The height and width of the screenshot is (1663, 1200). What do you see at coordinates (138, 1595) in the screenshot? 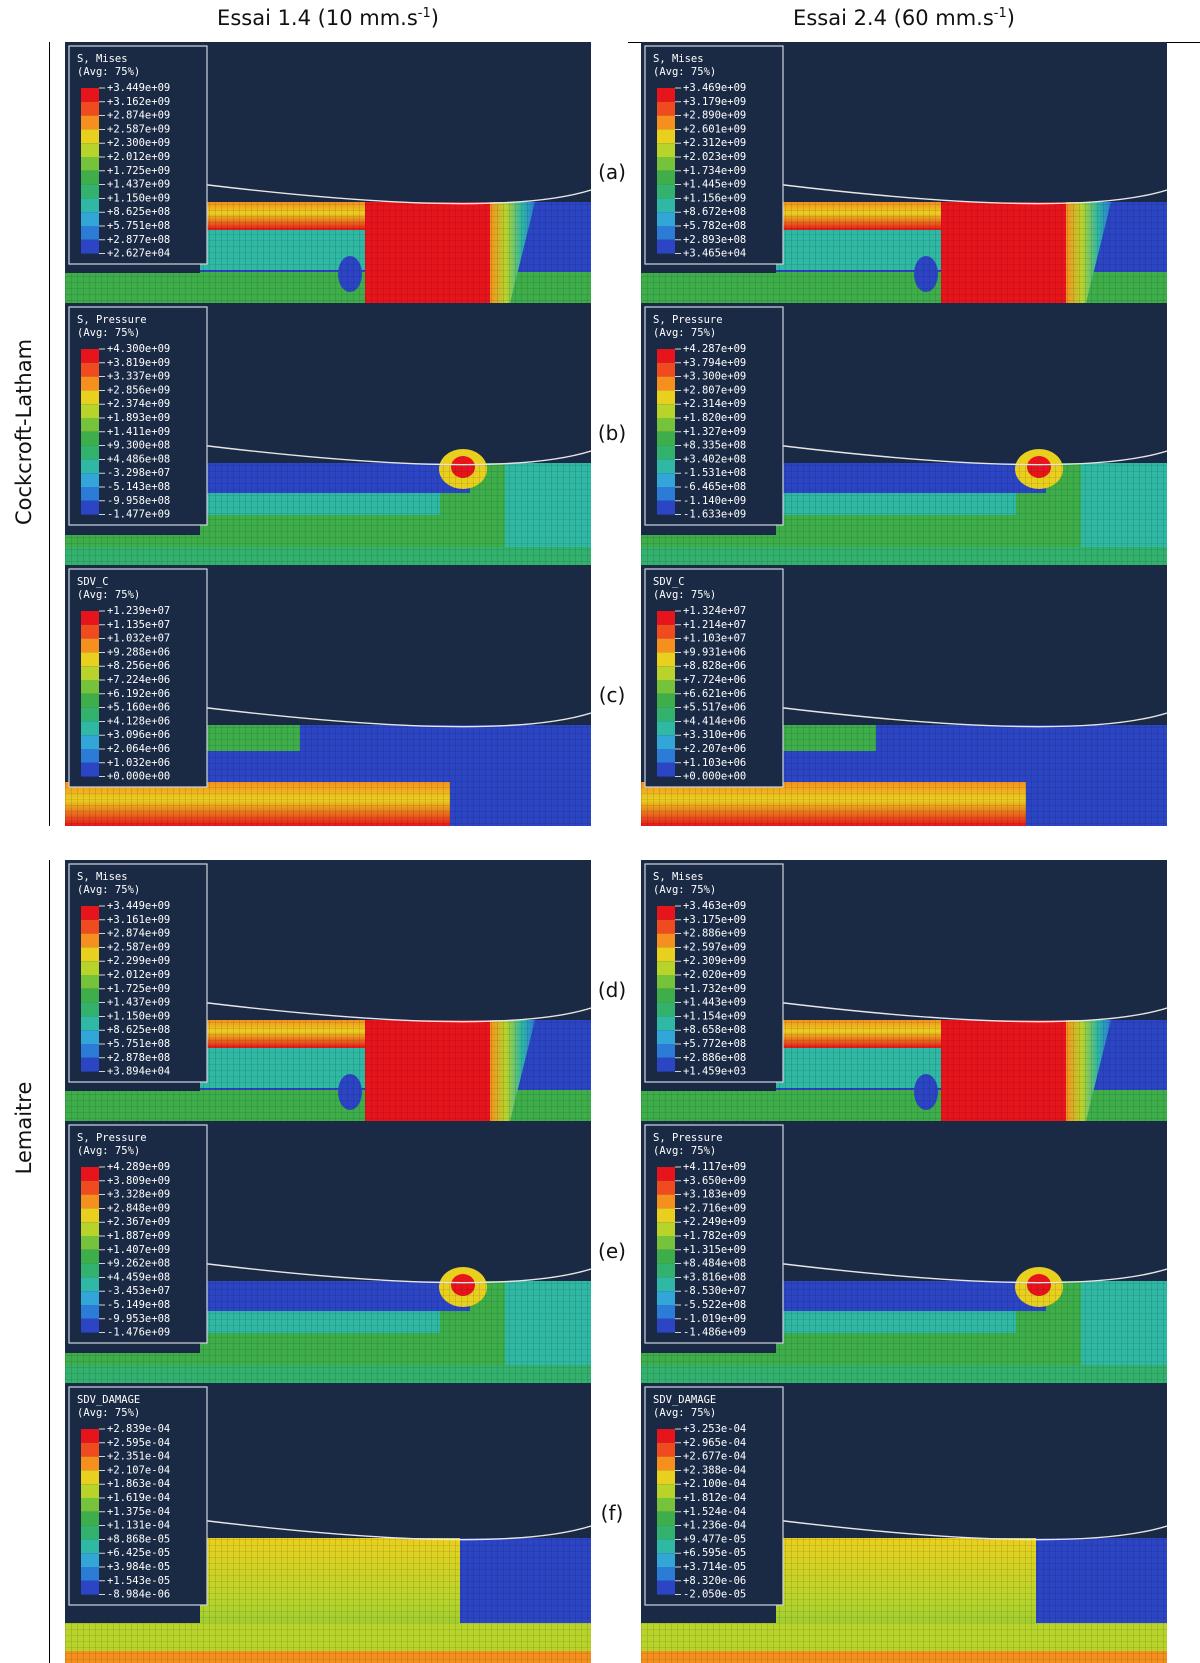
I see `legend-value: -8.984e-06` at bounding box center [138, 1595].